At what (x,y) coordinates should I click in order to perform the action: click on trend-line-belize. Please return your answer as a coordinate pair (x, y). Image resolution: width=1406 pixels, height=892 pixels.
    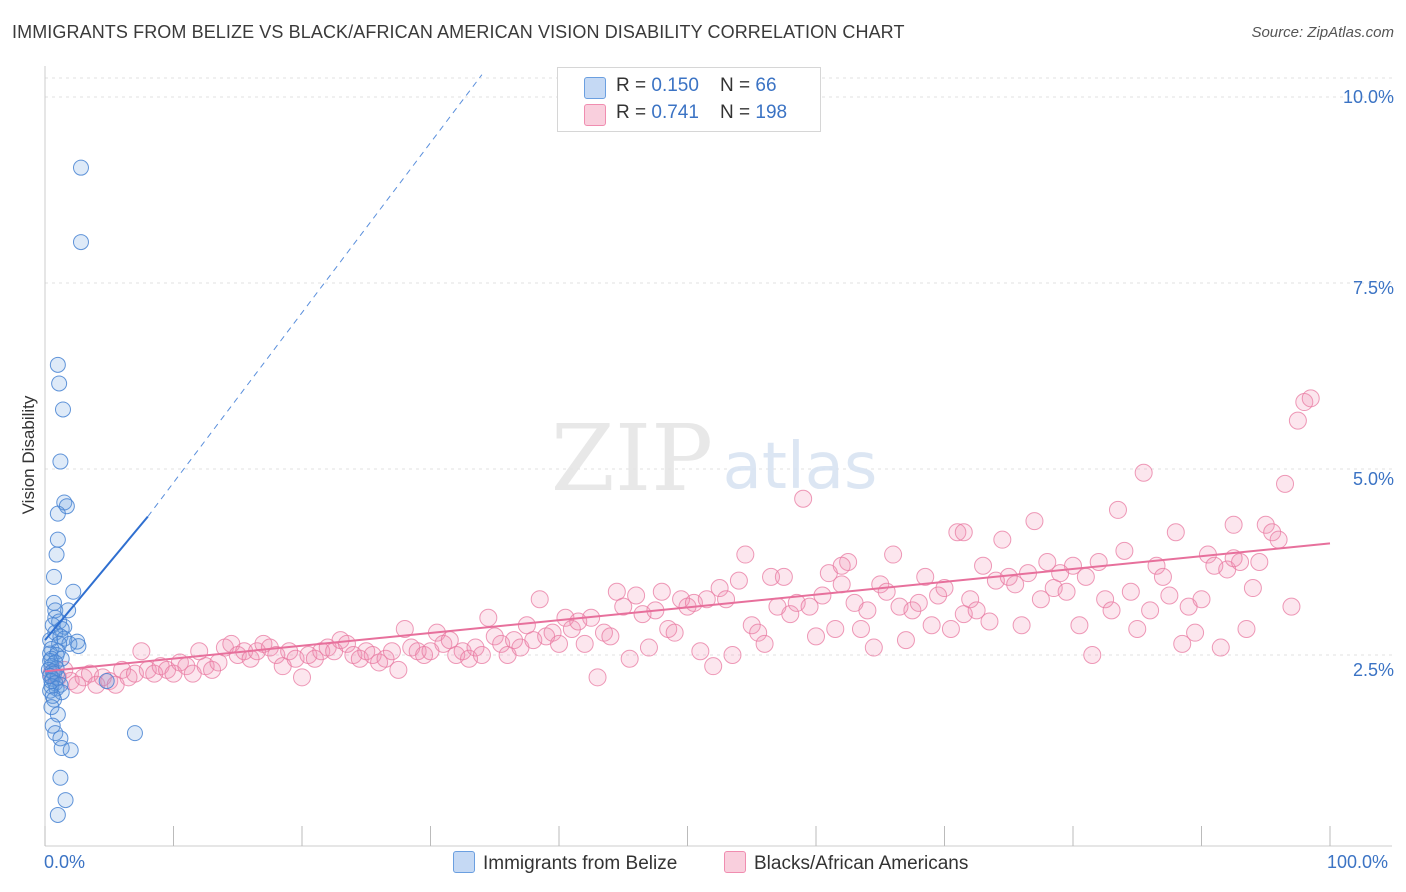
    Looking at the image, I should click on (96, 578).